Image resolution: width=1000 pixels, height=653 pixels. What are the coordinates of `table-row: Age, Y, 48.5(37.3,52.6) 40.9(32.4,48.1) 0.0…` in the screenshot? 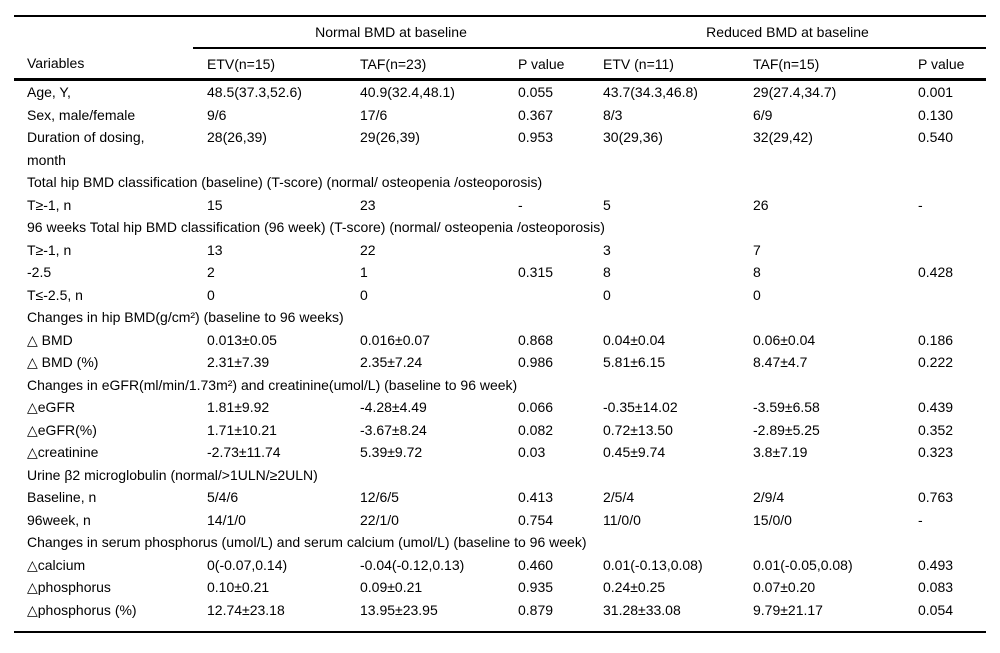 It's located at (500, 92).